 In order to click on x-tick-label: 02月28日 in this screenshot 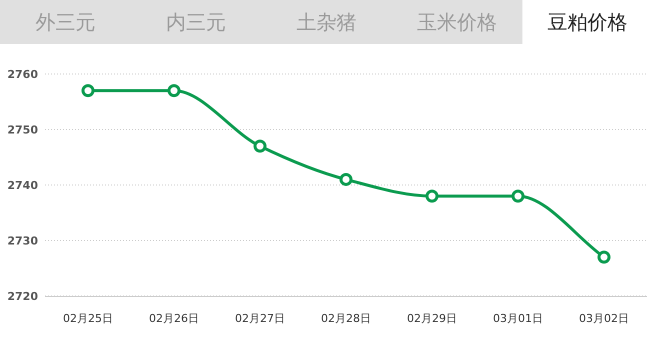, I will do `click(346, 318)`.